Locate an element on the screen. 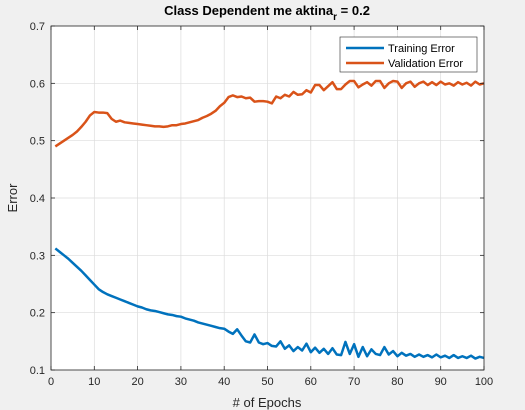 This screenshot has width=525, height=410. x-tick-label: 20 is located at coordinates (137, 382).